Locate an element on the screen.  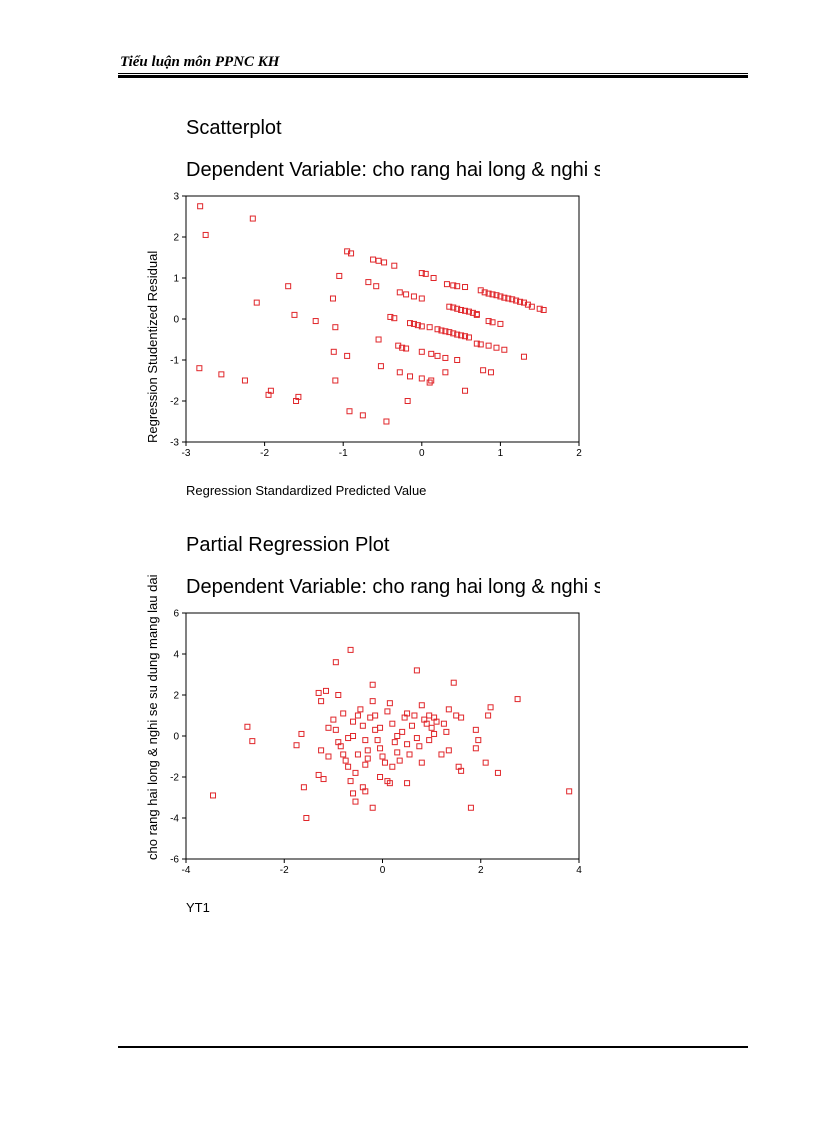
y-tick-label: 2 is located at coordinates (176, 238).